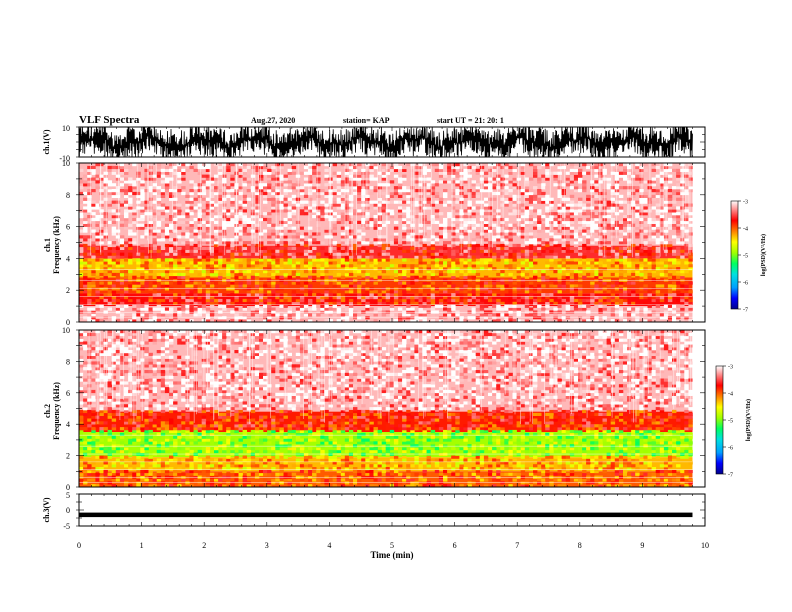  Describe the element at coordinates (743, 257) in the screenshot. I see `ch1-colorbar-ticks: -3-4-5-6-7` at that location.